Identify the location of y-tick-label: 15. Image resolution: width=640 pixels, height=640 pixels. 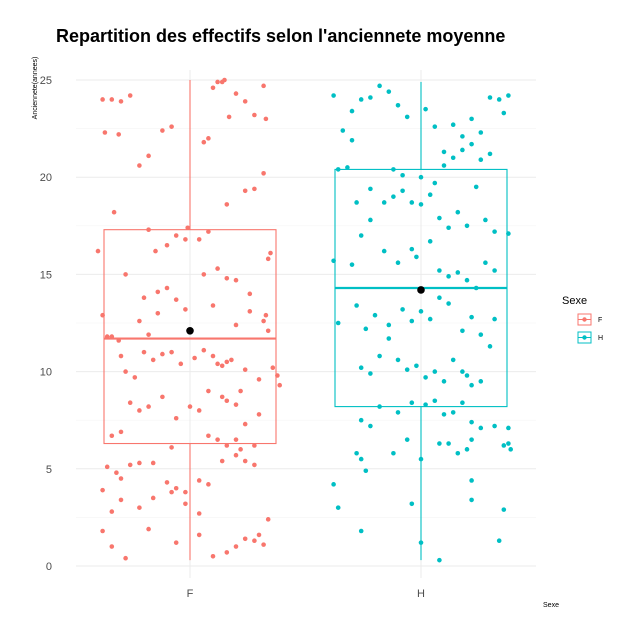
(46, 275).